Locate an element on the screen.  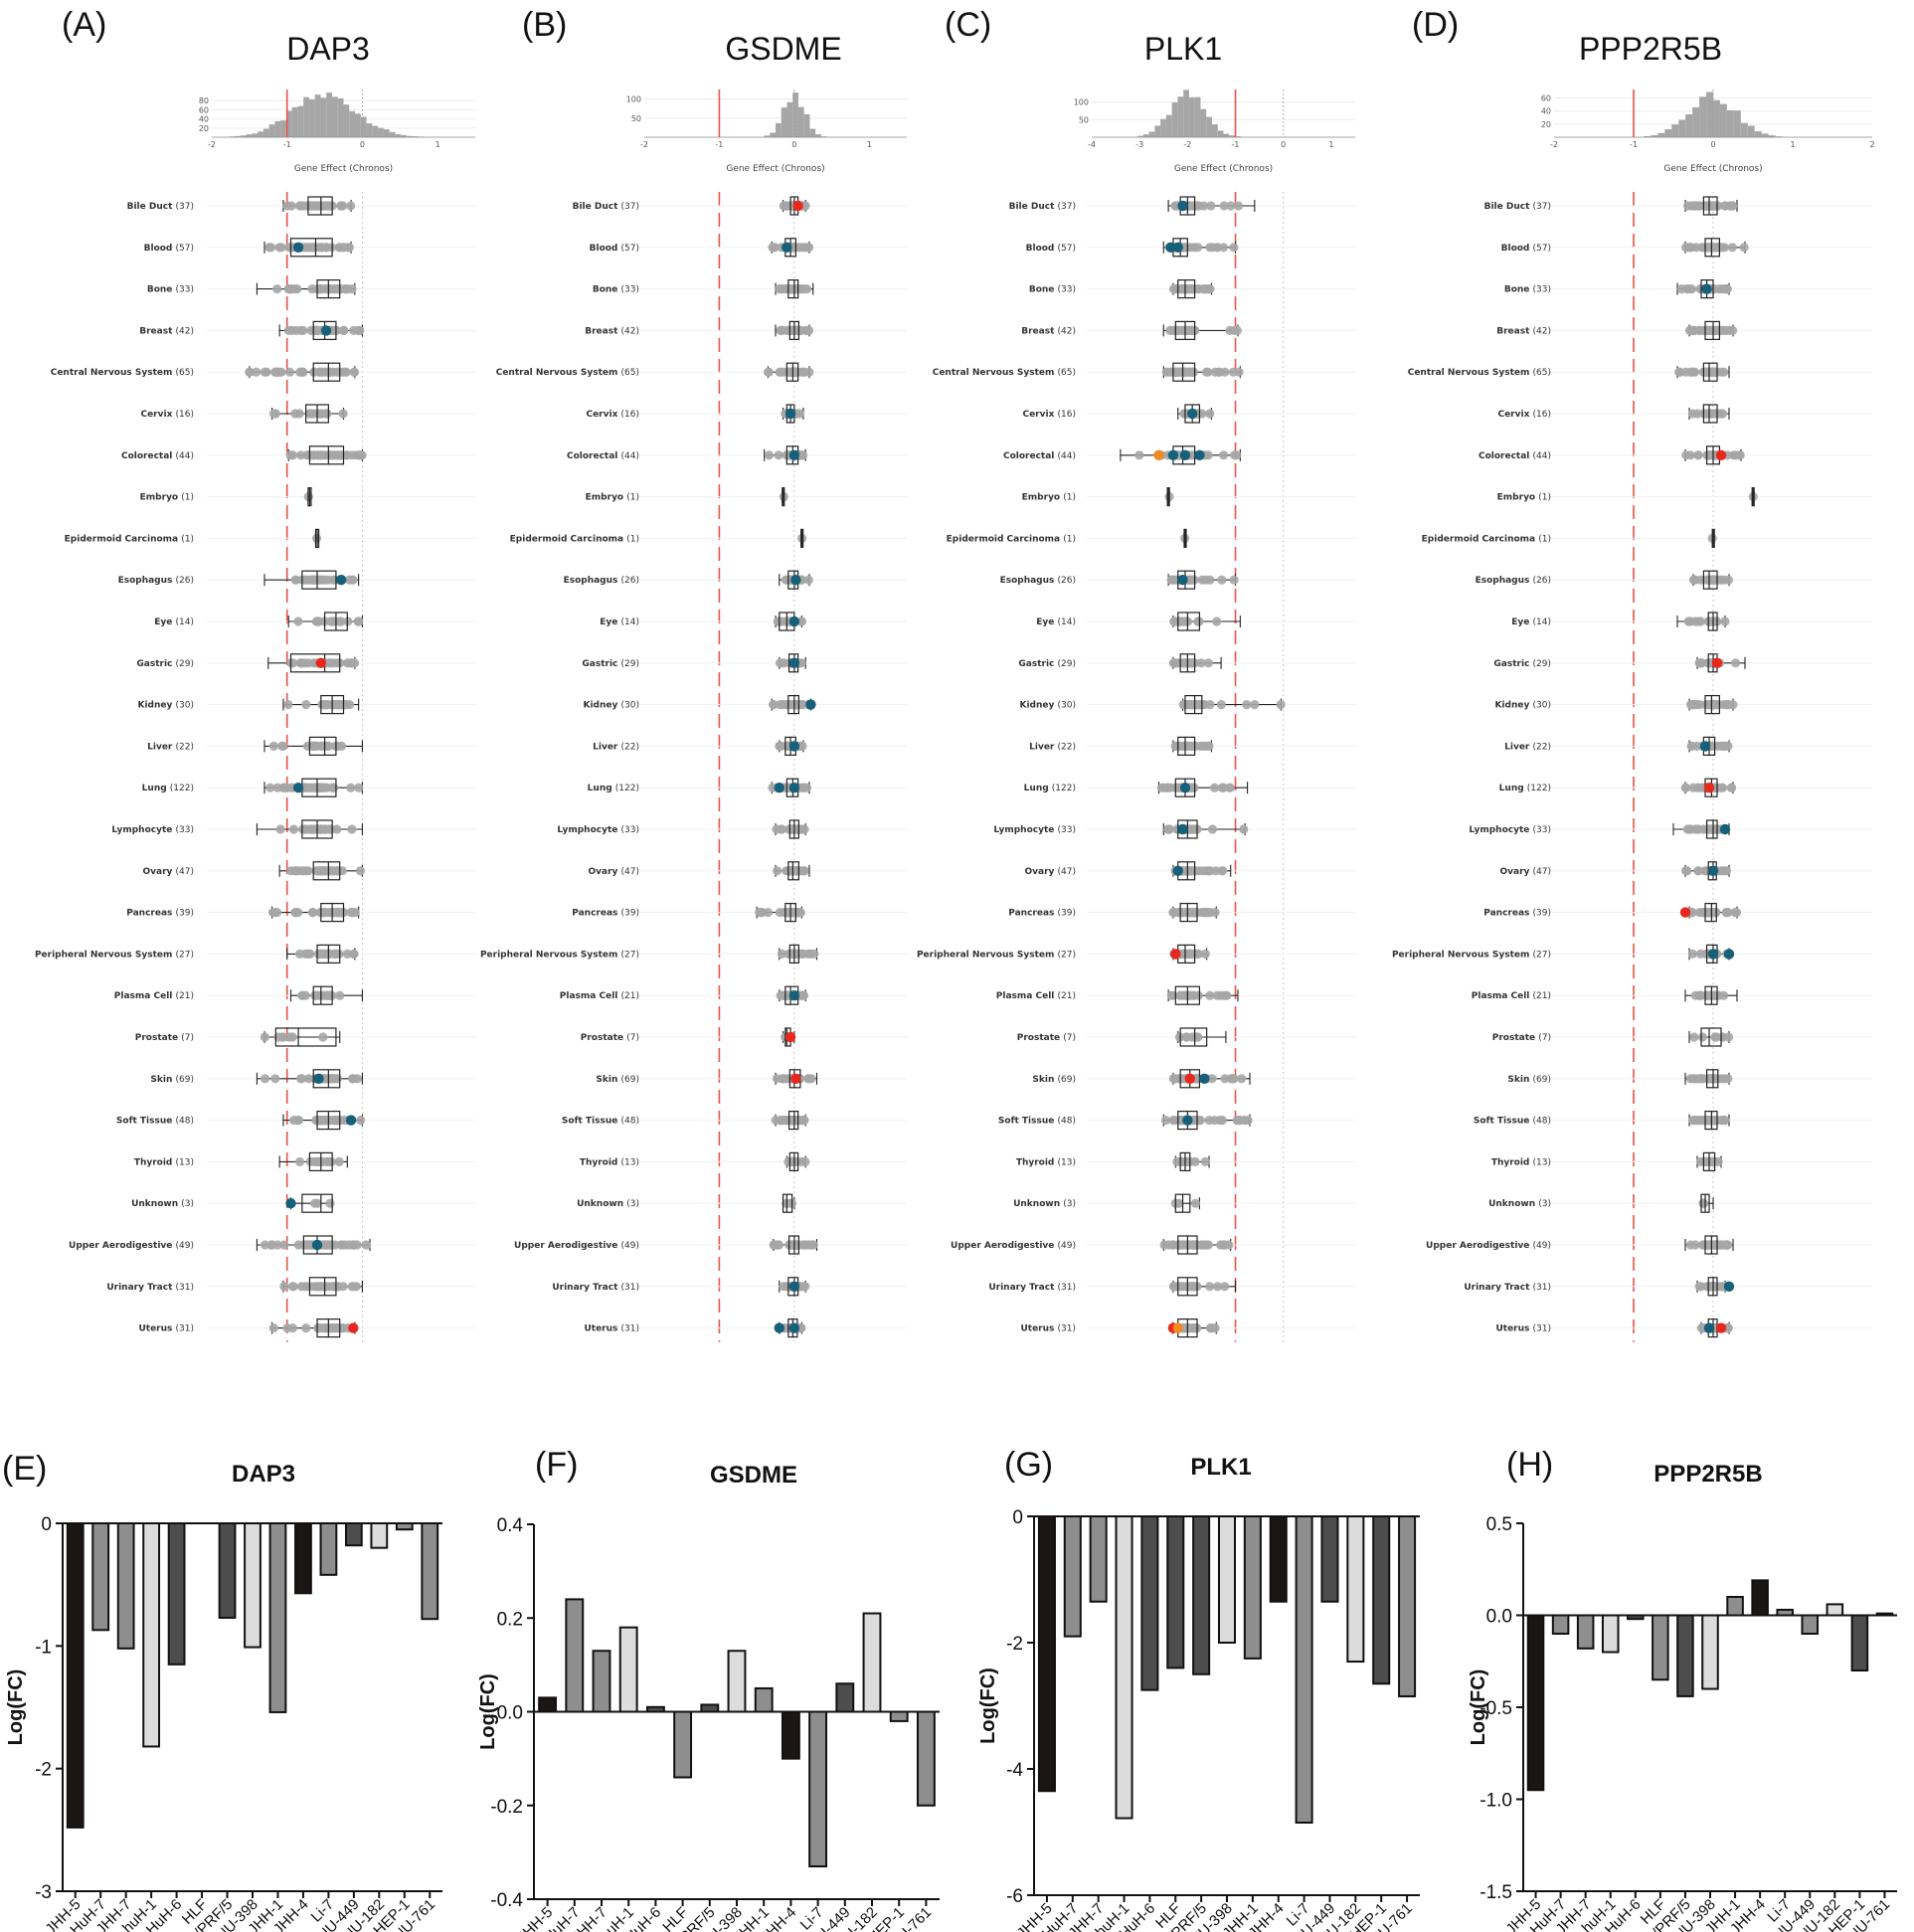
tissue-name: Kidney is located at coordinates (1514, 706).